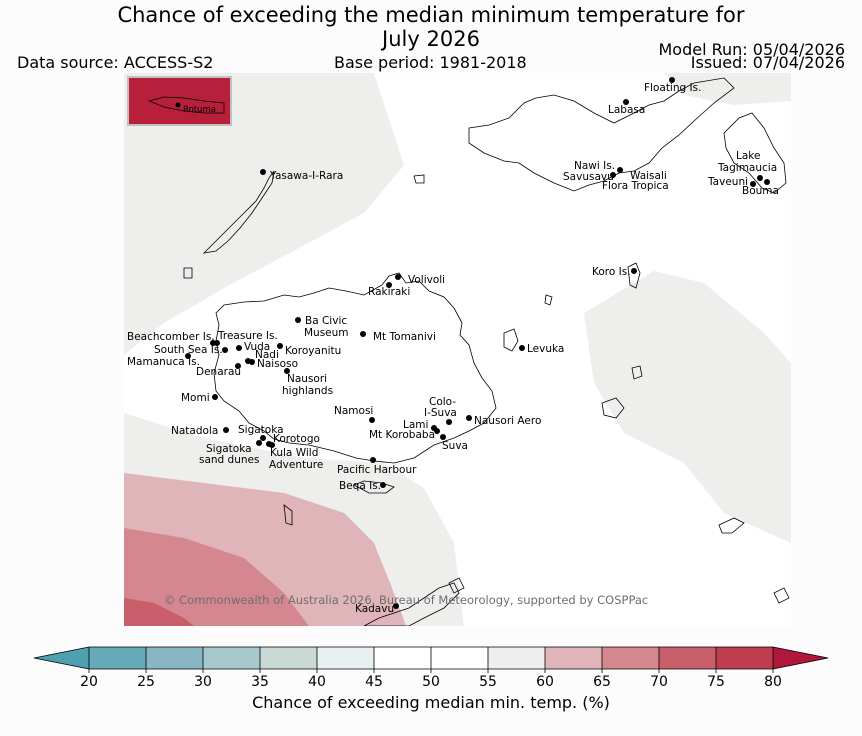 This screenshot has width=862, height=736. What do you see at coordinates (238, 366) in the screenshot?
I see `marker-denarau` at bounding box center [238, 366].